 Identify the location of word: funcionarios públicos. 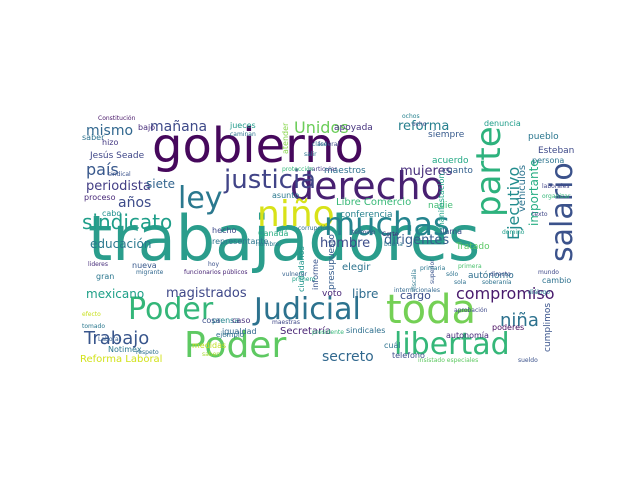
(216, 272).